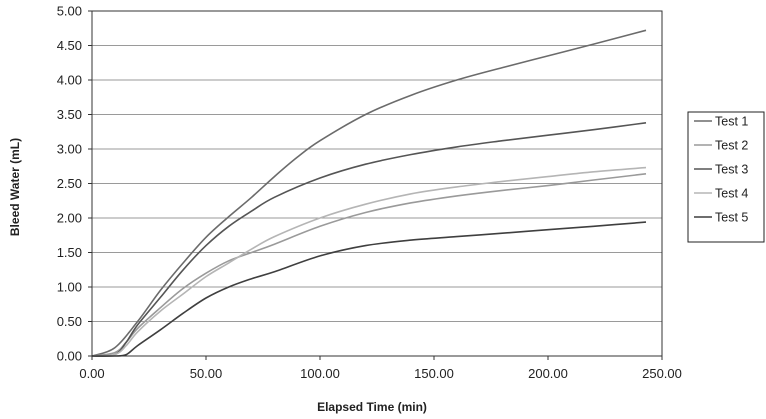 The image size is (766, 419). I want to click on x-tick-label: 250.00, so click(662, 373).